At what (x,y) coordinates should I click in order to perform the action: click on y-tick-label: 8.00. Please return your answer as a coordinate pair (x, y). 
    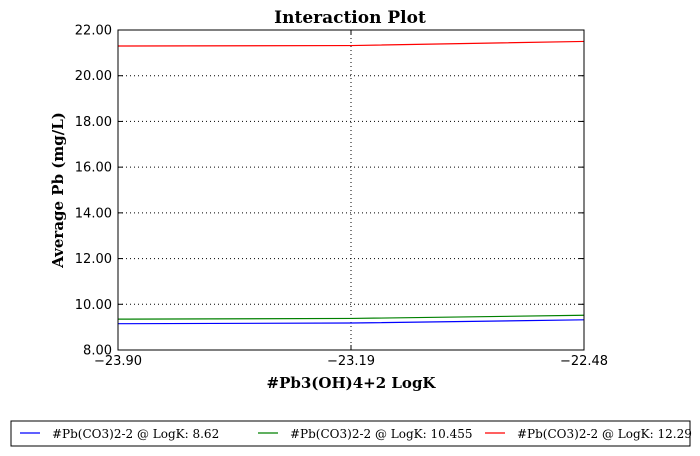
    Looking at the image, I should click on (97, 351).